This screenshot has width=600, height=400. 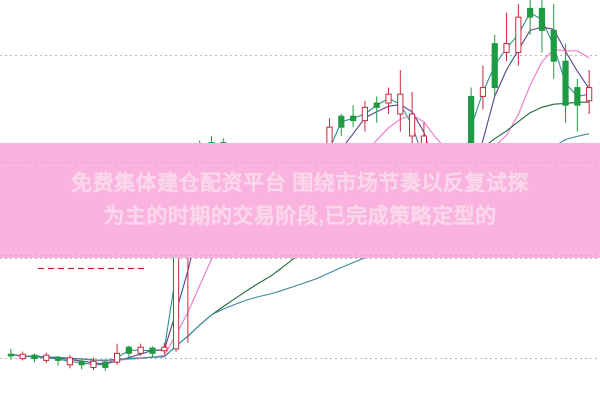 What do you see at coordinates (300, 216) in the screenshot?
I see `watermark-line-2: 为主的时期的交易阶段,已完成策略定型的` at bounding box center [300, 216].